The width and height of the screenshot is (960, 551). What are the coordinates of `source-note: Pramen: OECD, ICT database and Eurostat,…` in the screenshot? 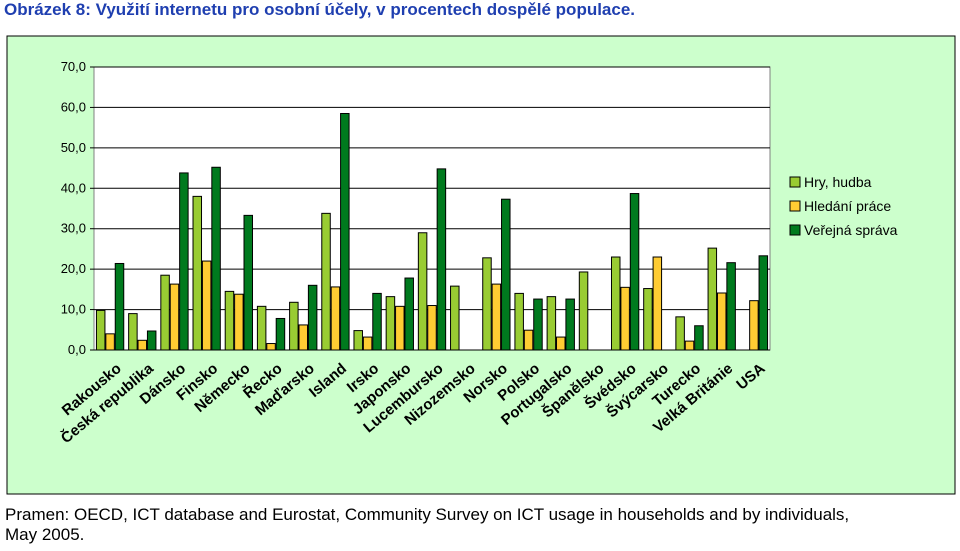 It's located at (482, 525).